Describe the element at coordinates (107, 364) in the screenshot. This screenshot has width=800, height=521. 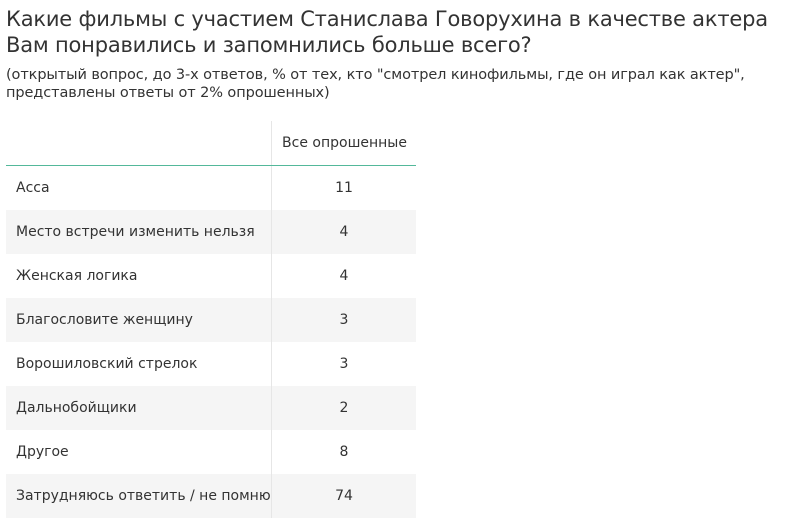
I see `row-label: Ворошиловский стрелок` at that location.